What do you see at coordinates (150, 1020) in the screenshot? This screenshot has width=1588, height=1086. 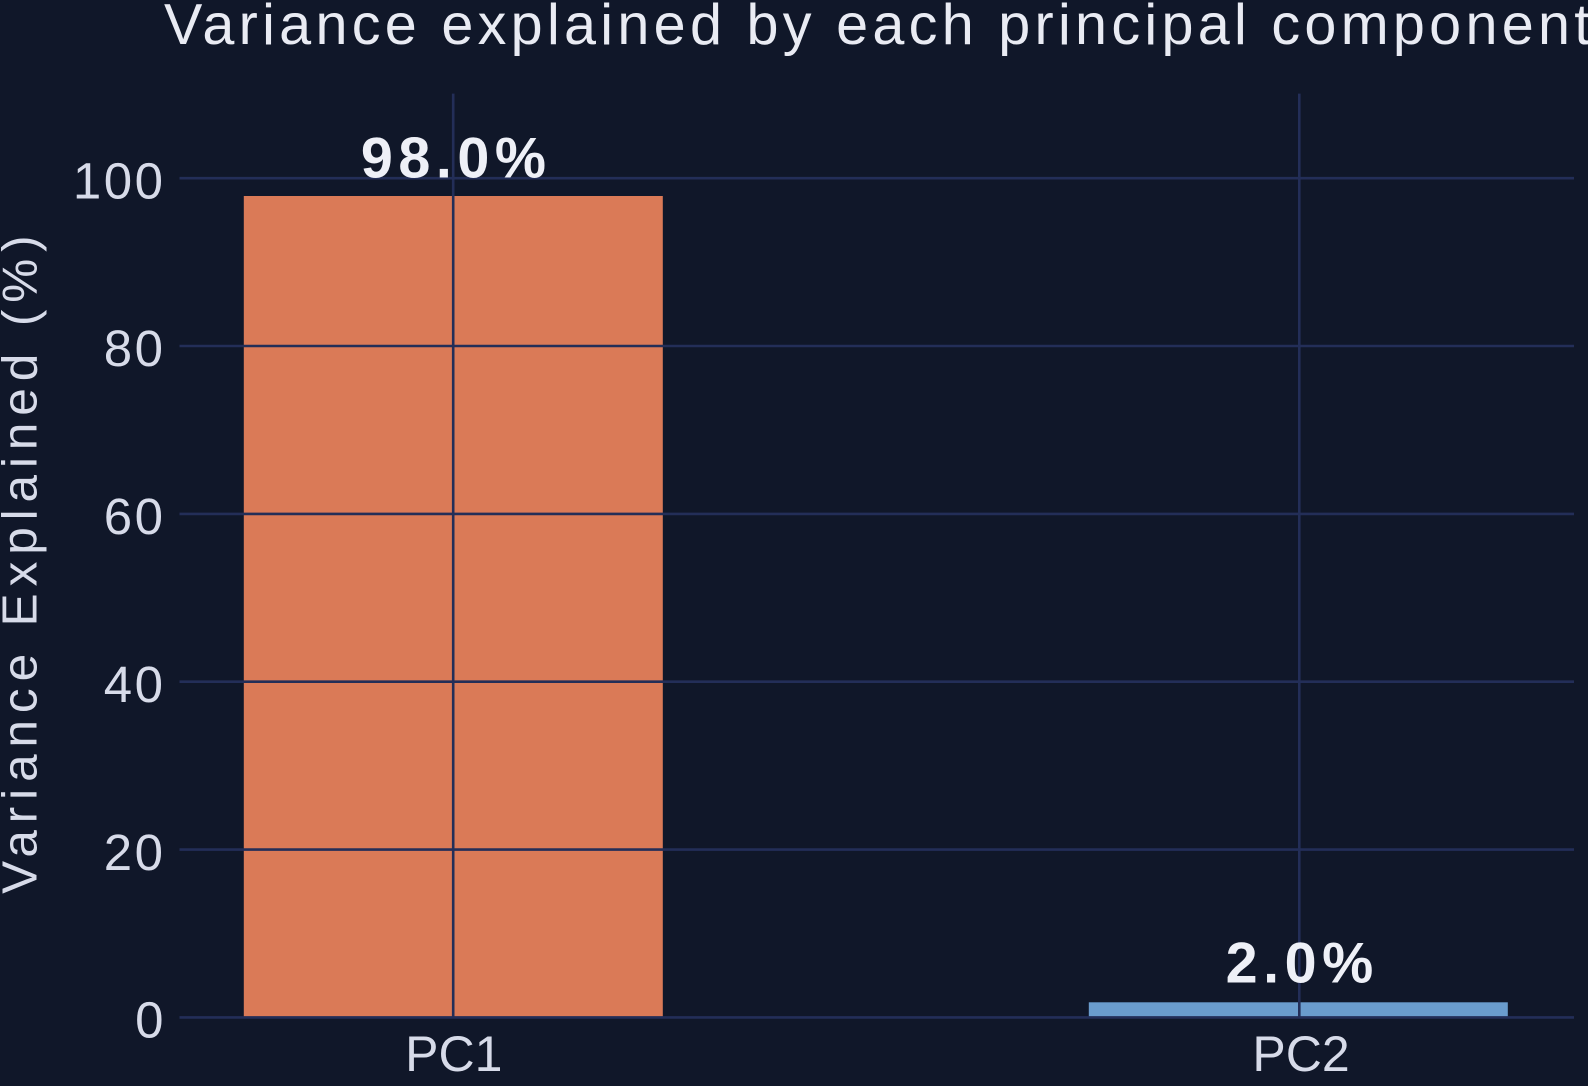 I see `svg-text: 0` at bounding box center [150, 1020].